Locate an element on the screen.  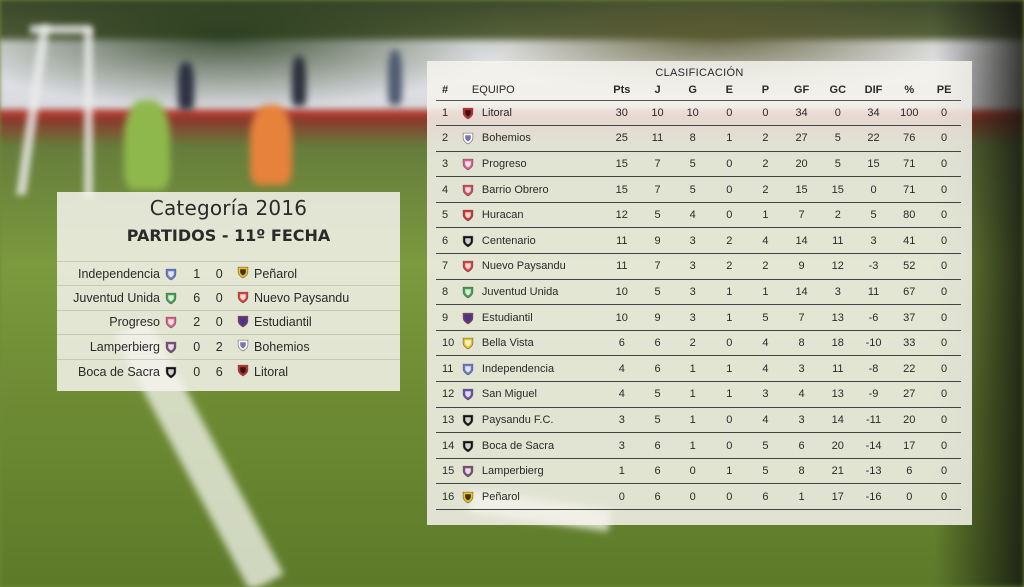
header-gf: GF is located at coordinates (801, 91).